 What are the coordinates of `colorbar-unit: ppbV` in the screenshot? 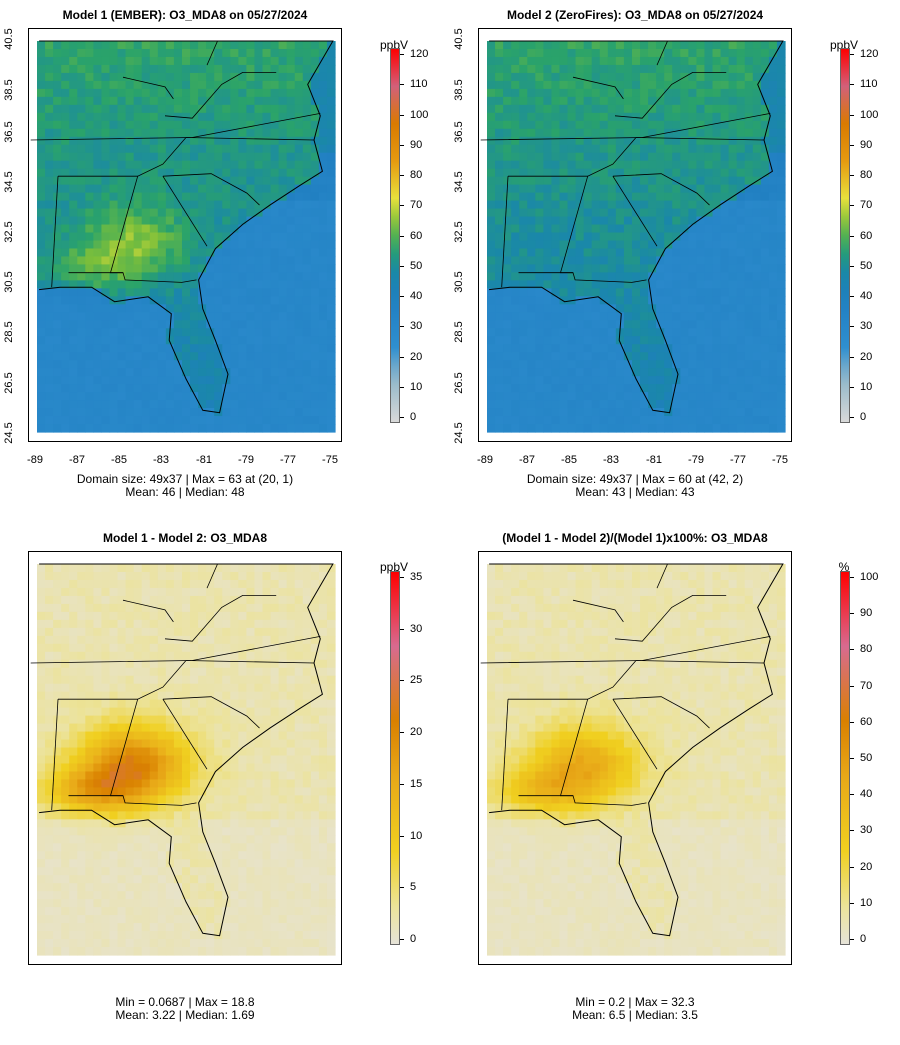 It's located at (844, 45).